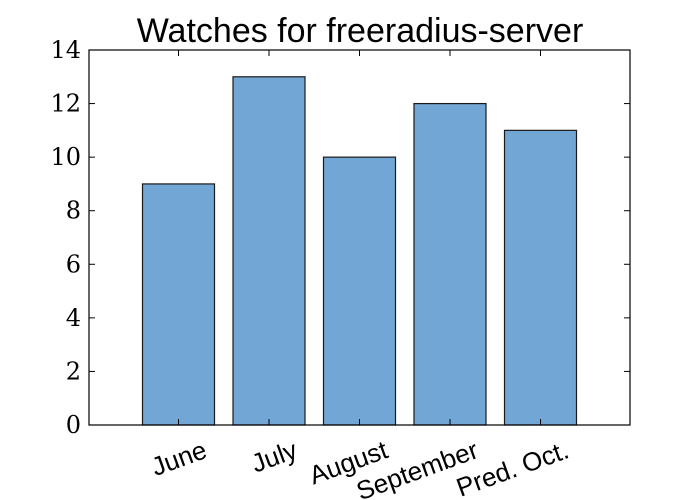 The image size is (700, 500). I want to click on y-tick-label: 6, so click(73, 264).